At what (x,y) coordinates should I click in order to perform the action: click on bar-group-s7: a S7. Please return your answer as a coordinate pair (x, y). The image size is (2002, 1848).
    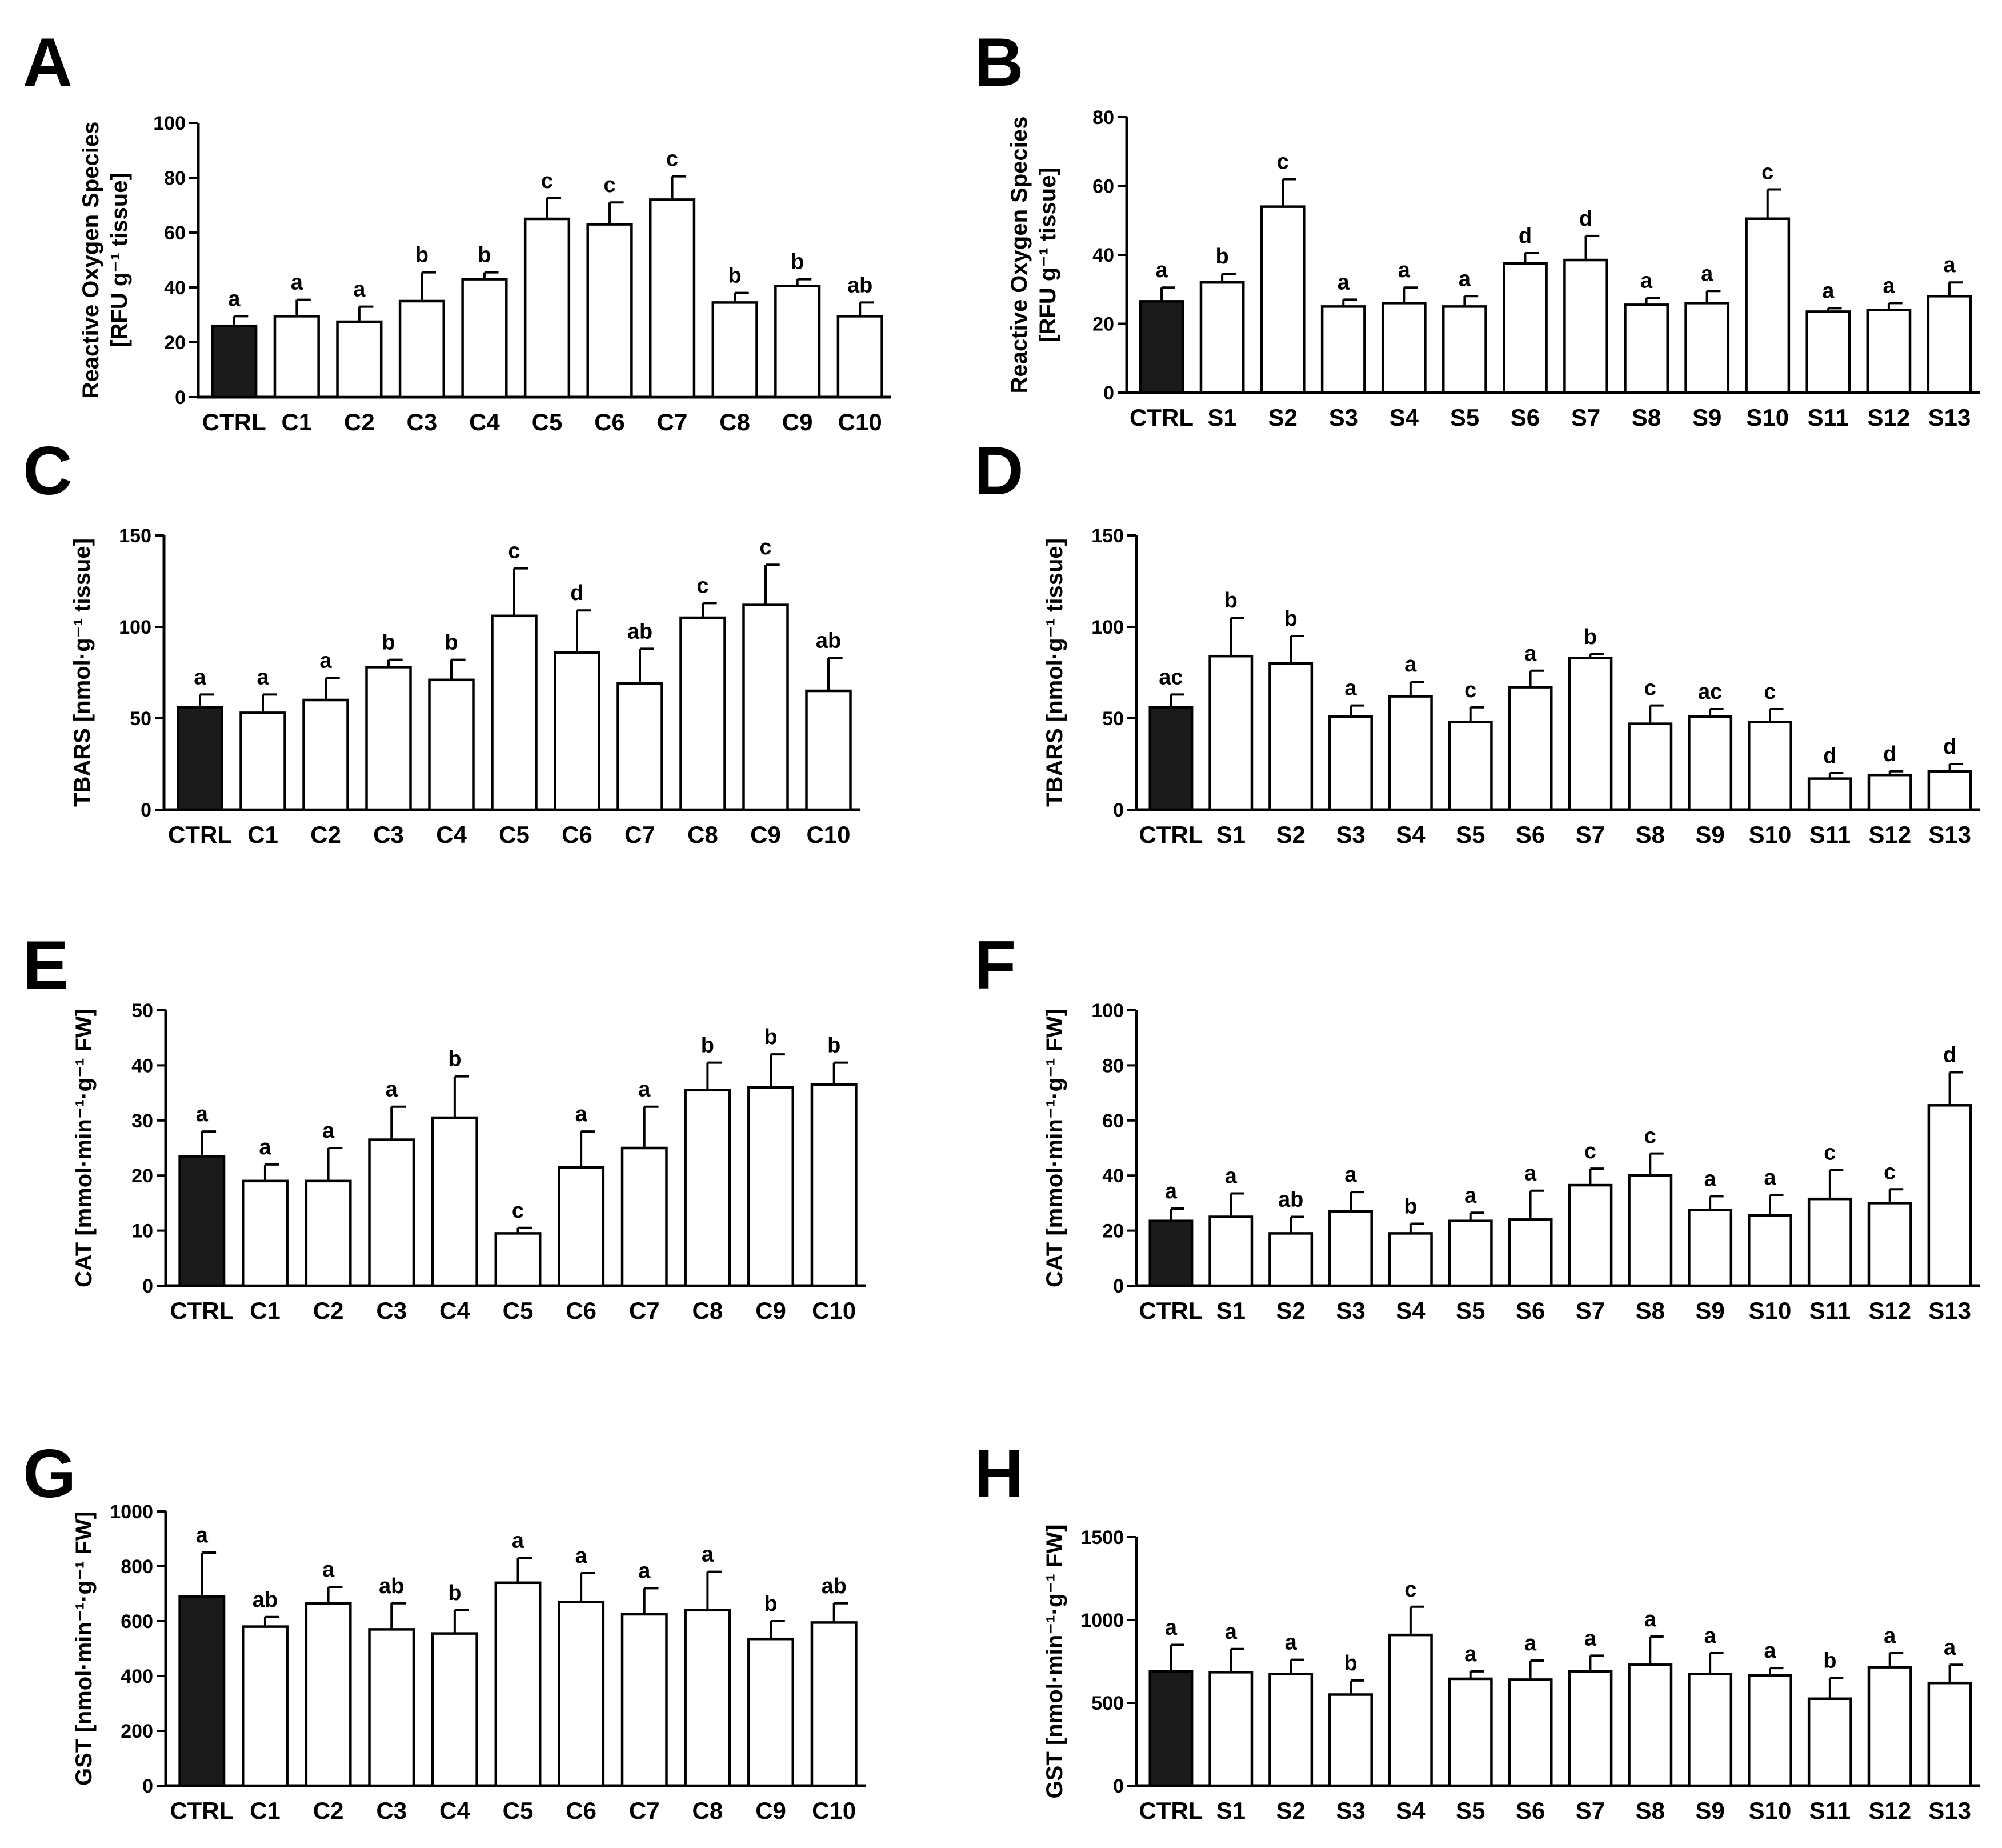
    Looking at the image, I should click on (1591, 1725).